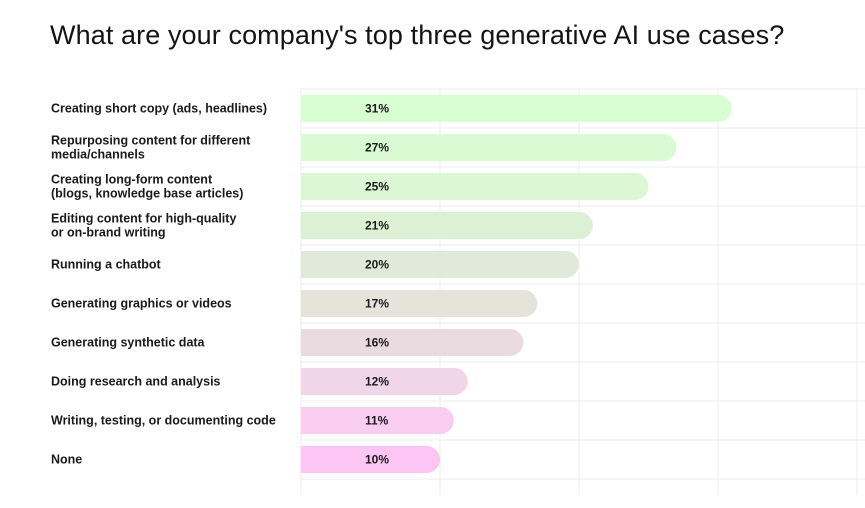  What do you see at coordinates (143, 219) in the screenshot?
I see `category-label: Editing content for high-quality` at bounding box center [143, 219].